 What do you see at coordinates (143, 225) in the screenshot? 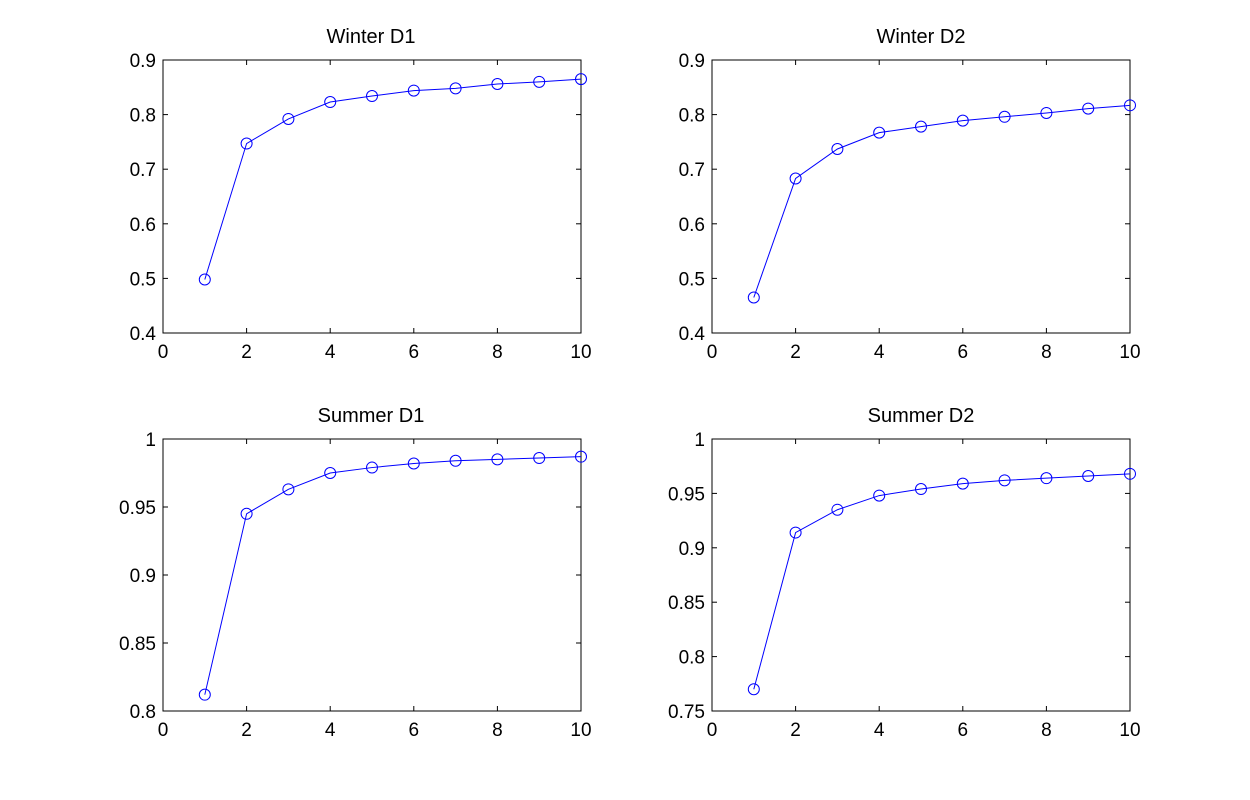
I see `y-tick-label: 0.6` at bounding box center [143, 225].